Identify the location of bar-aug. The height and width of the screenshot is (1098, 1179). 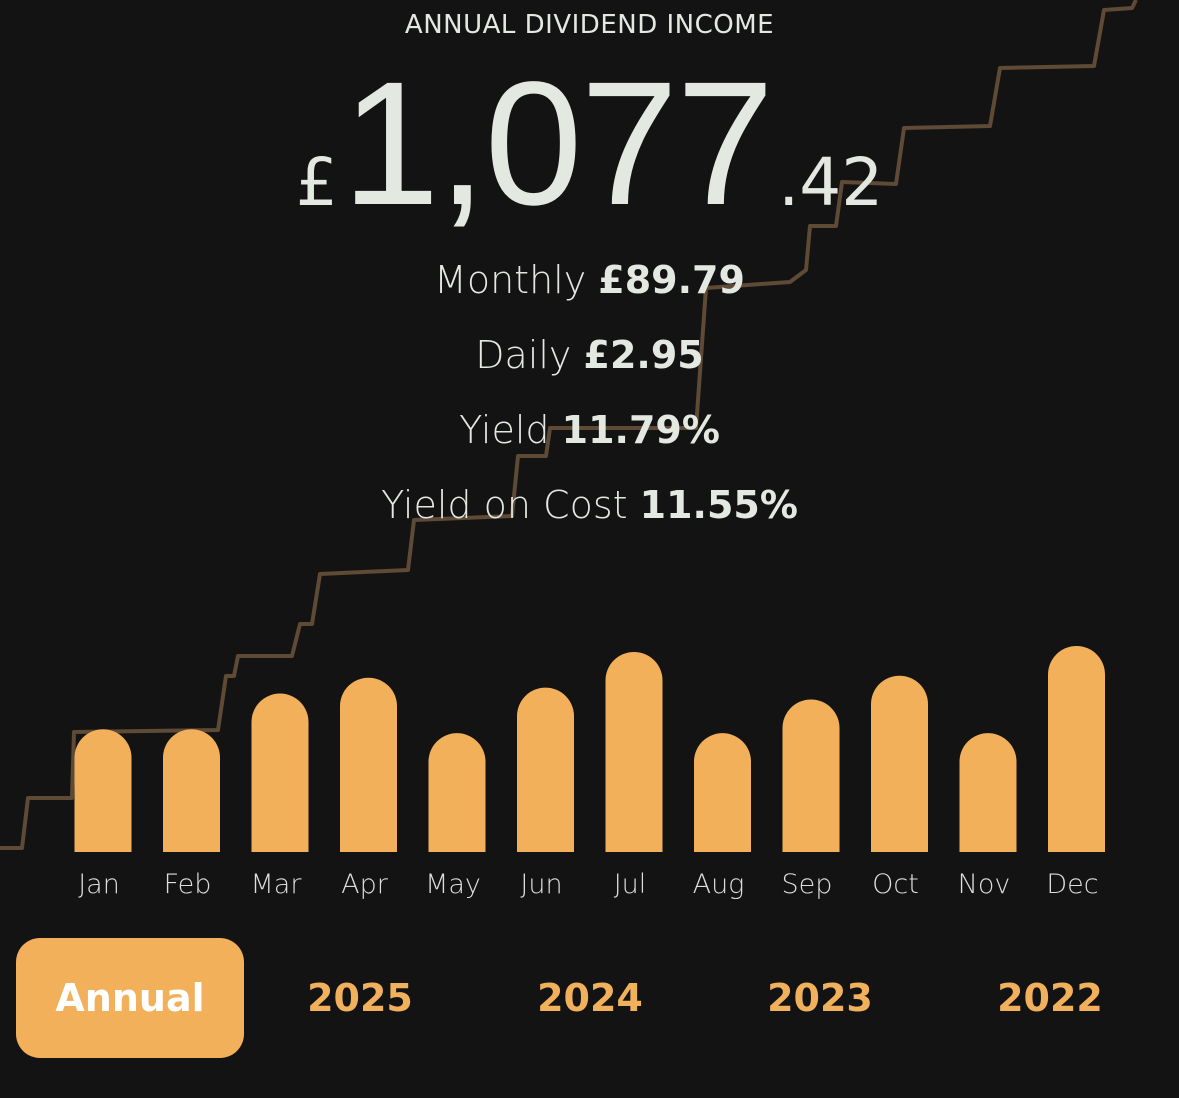
(722, 792).